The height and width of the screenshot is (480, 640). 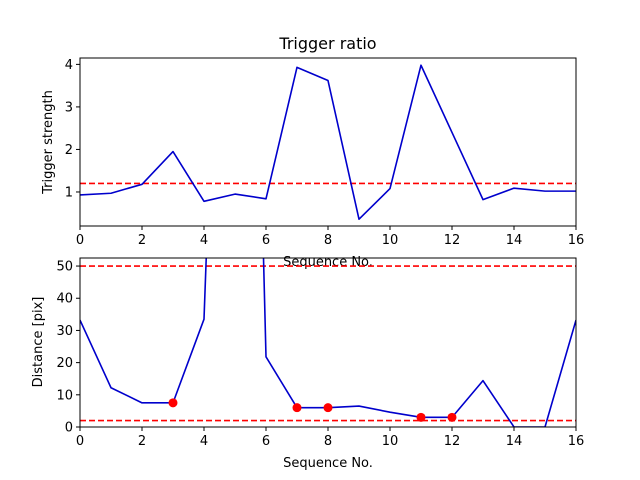 I want to click on y-tick-label: 0, so click(x=69, y=428).